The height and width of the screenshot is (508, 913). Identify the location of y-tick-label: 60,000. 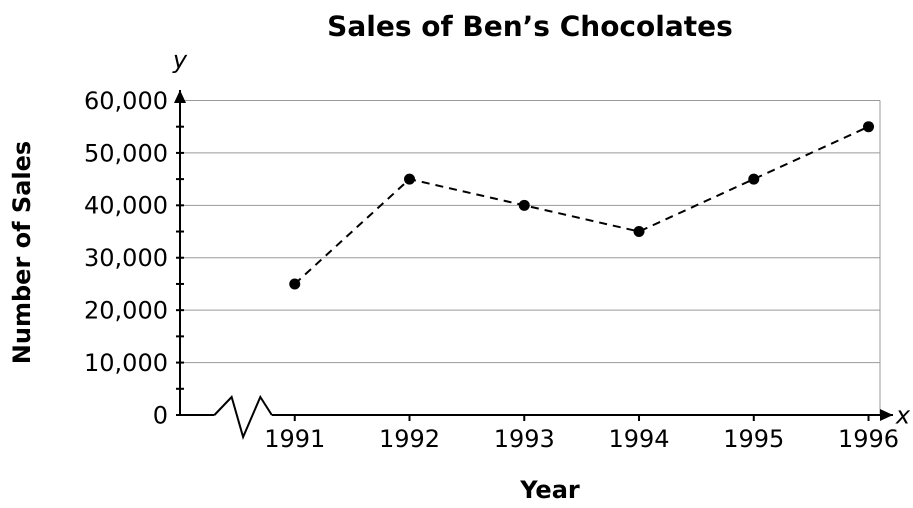
(126, 100).